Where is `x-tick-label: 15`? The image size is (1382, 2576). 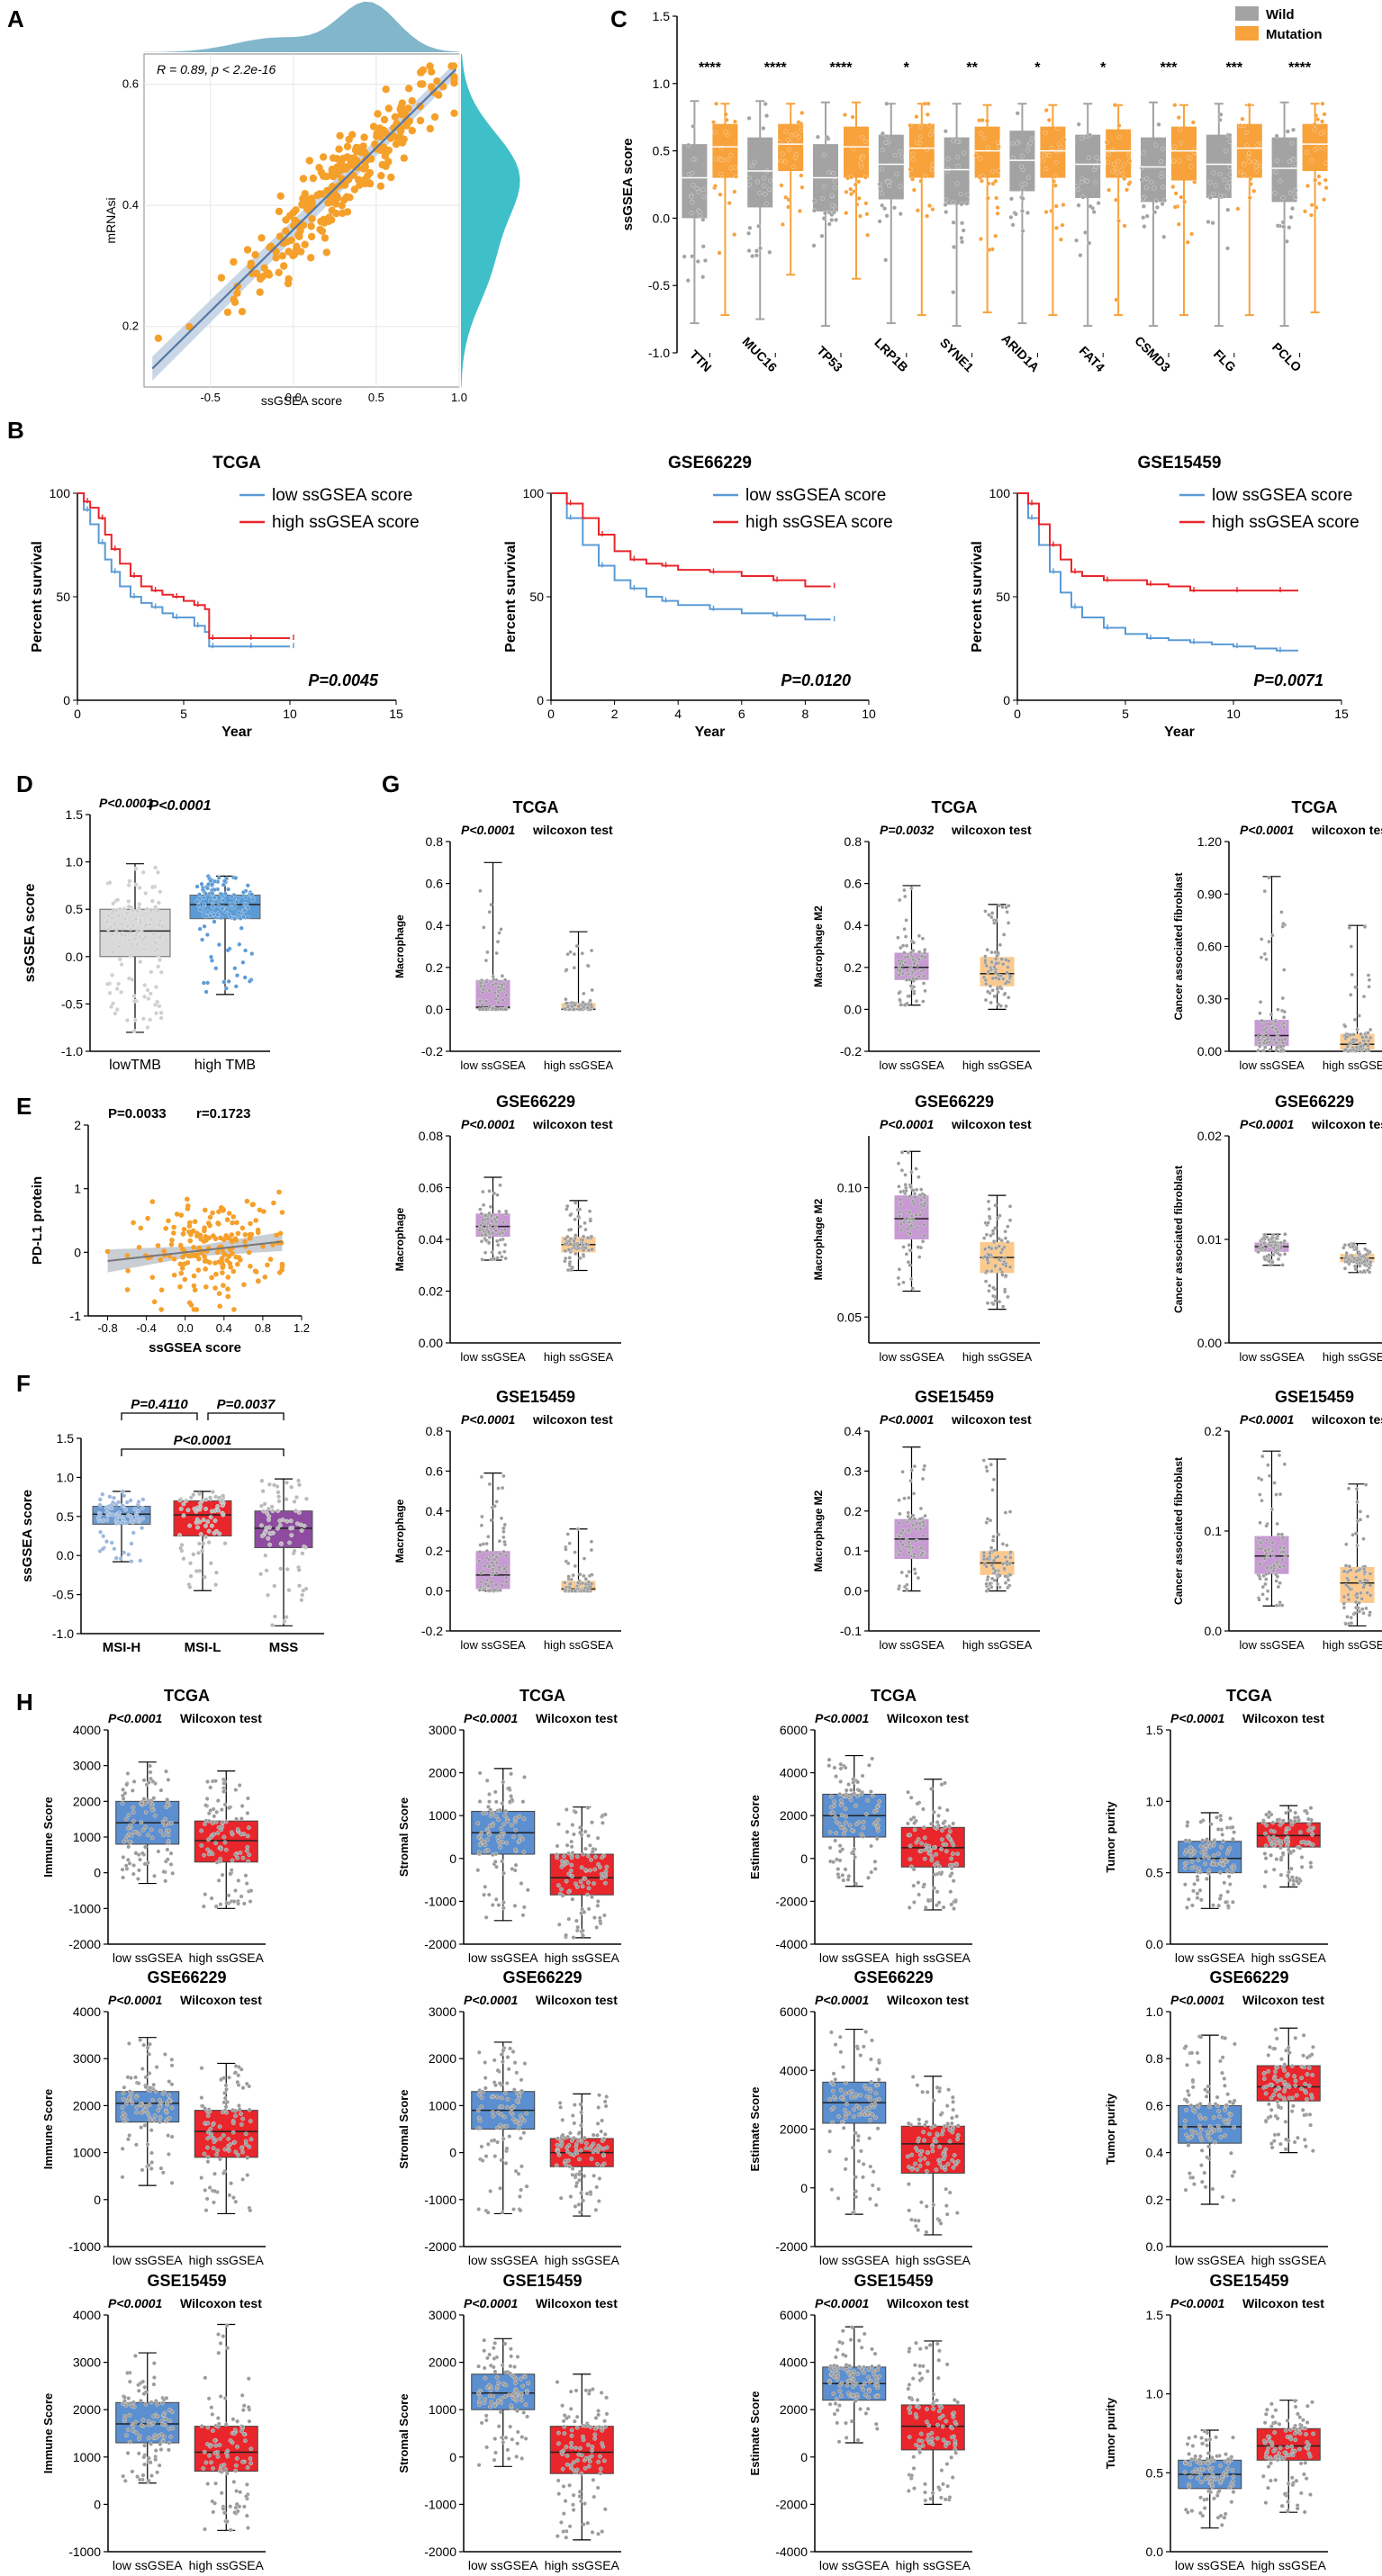 x-tick-label: 15 is located at coordinates (1341, 714).